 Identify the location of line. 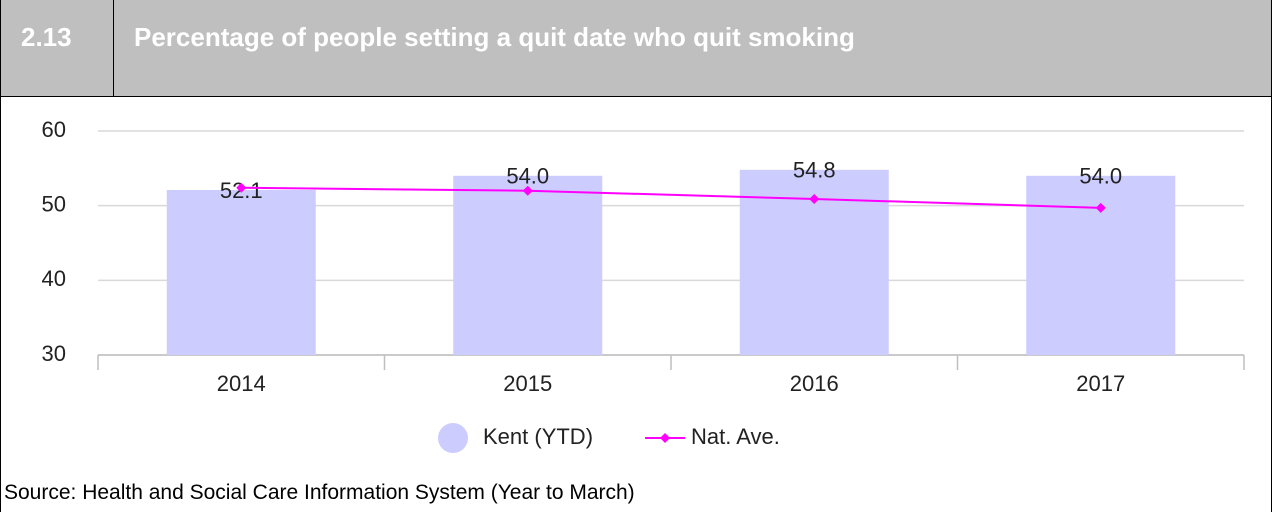
(671, 197).